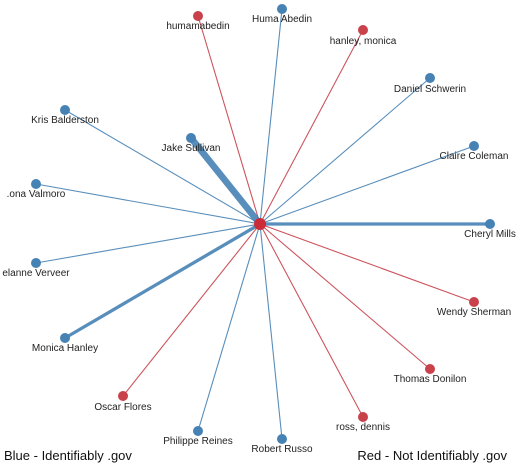 This screenshot has width=517, height=464. What do you see at coordinates (363, 417) in the screenshot?
I see `node-ross-dennis` at bounding box center [363, 417].